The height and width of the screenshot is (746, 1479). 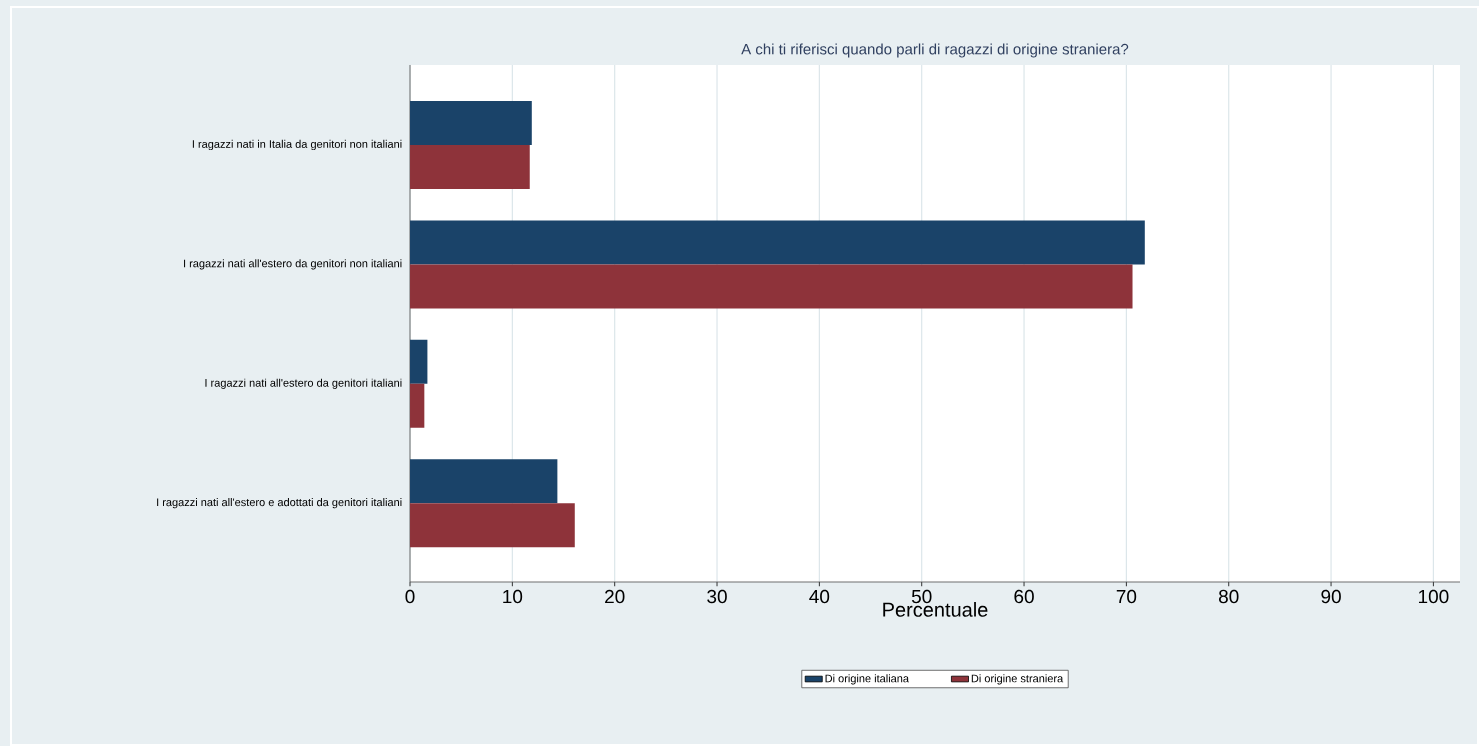 I want to click on y-tick-label: I ragazzi nati all'estero e adottati da genitori italiani, so click(x=279, y=503).